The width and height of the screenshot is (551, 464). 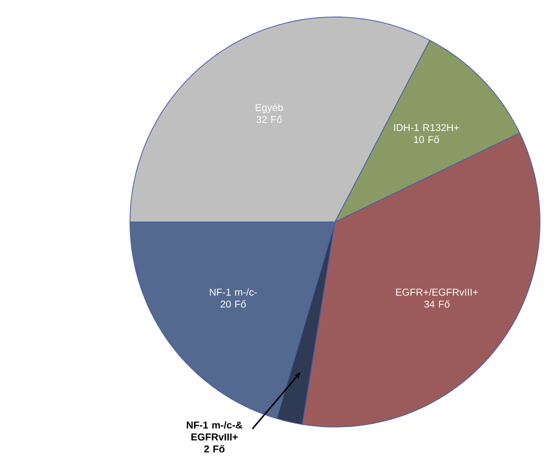 What do you see at coordinates (437, 292) in the screenshot?
I see `slice-label: EGFR+/EGFRvIII+` at bounding box center [437, 292].